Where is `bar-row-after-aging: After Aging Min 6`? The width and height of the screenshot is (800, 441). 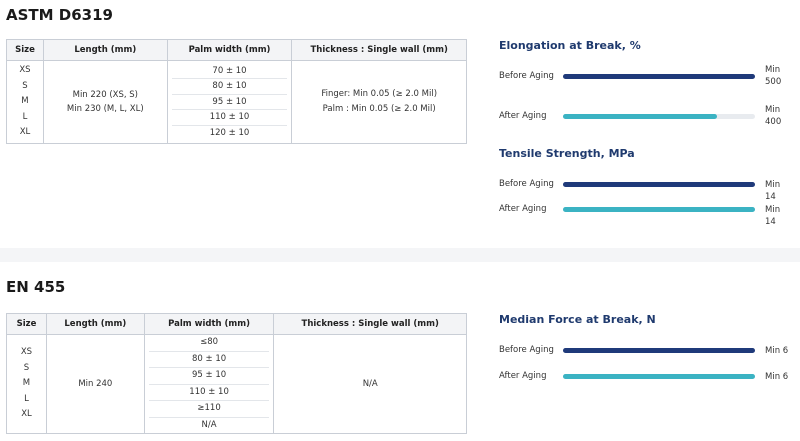
bar-row-after-aging: After Aging Min 6 is located at coordinates (644, 377).